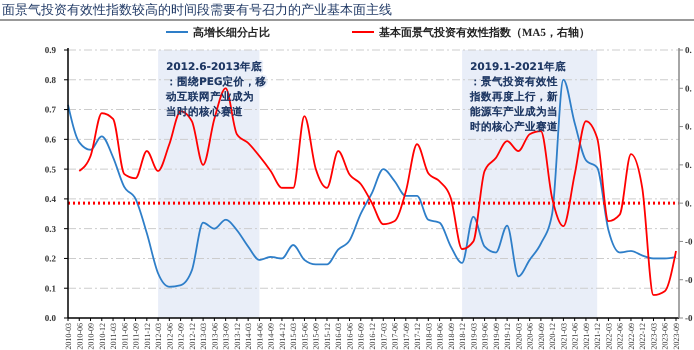  What do you see at coordinates (231, 32) in the screenshot?
I see `legend-label: 高增长细分占比` at bounding box center [231, 32].